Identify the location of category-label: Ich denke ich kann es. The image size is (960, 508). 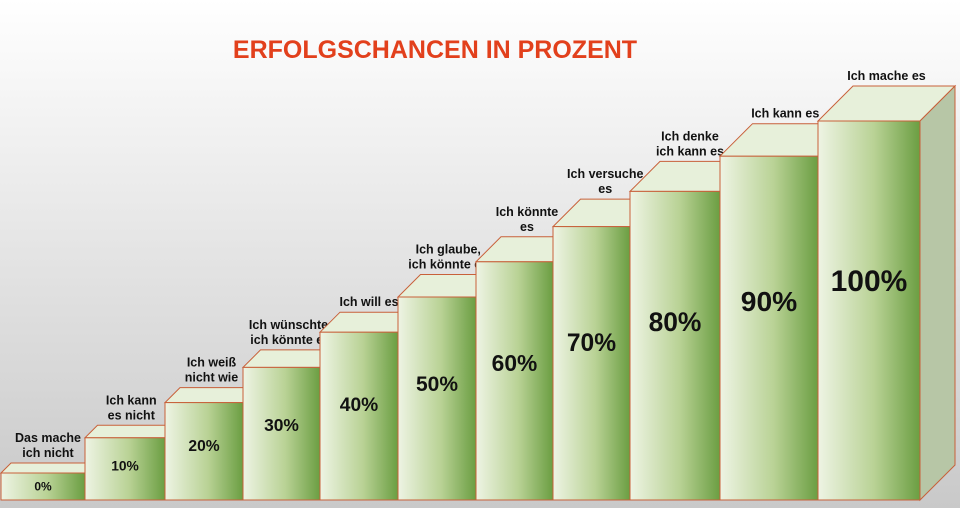
(690, 143).